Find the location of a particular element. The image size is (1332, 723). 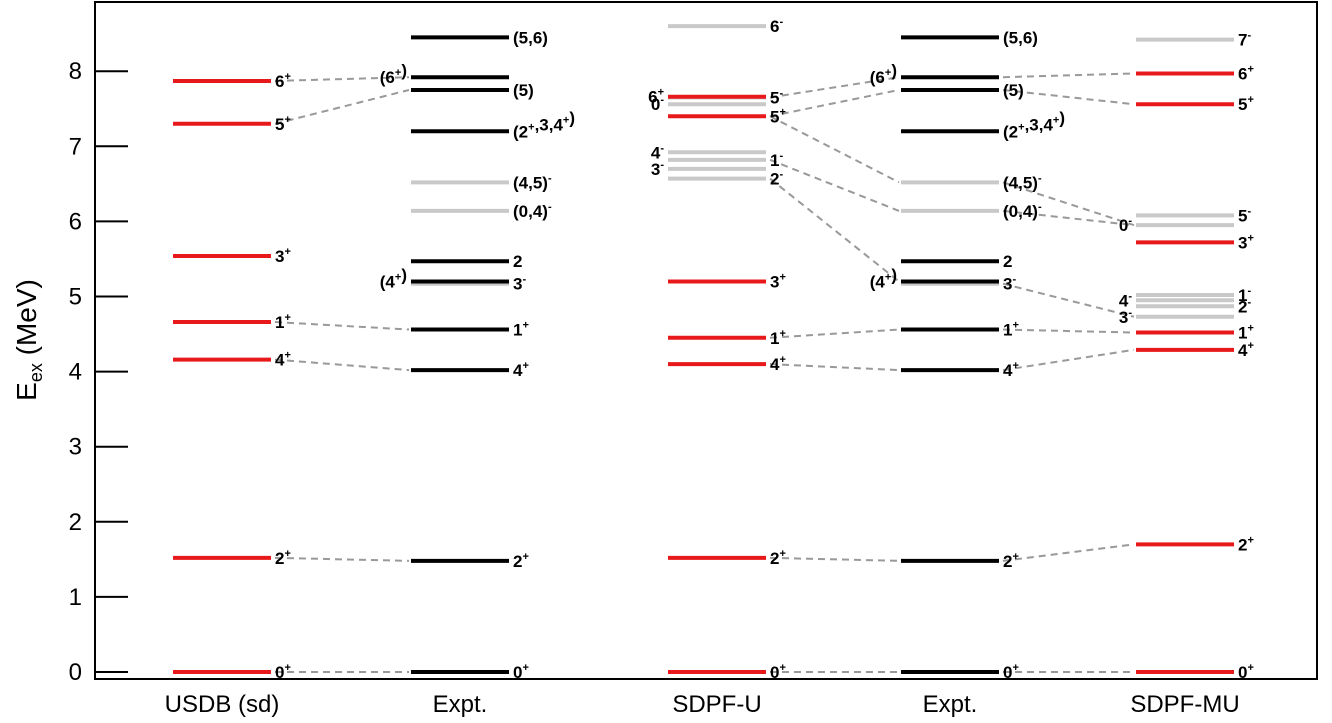

y-ticks: 0 1 2 3 4 5 6 7 8 is located at coordinates (98, 372).